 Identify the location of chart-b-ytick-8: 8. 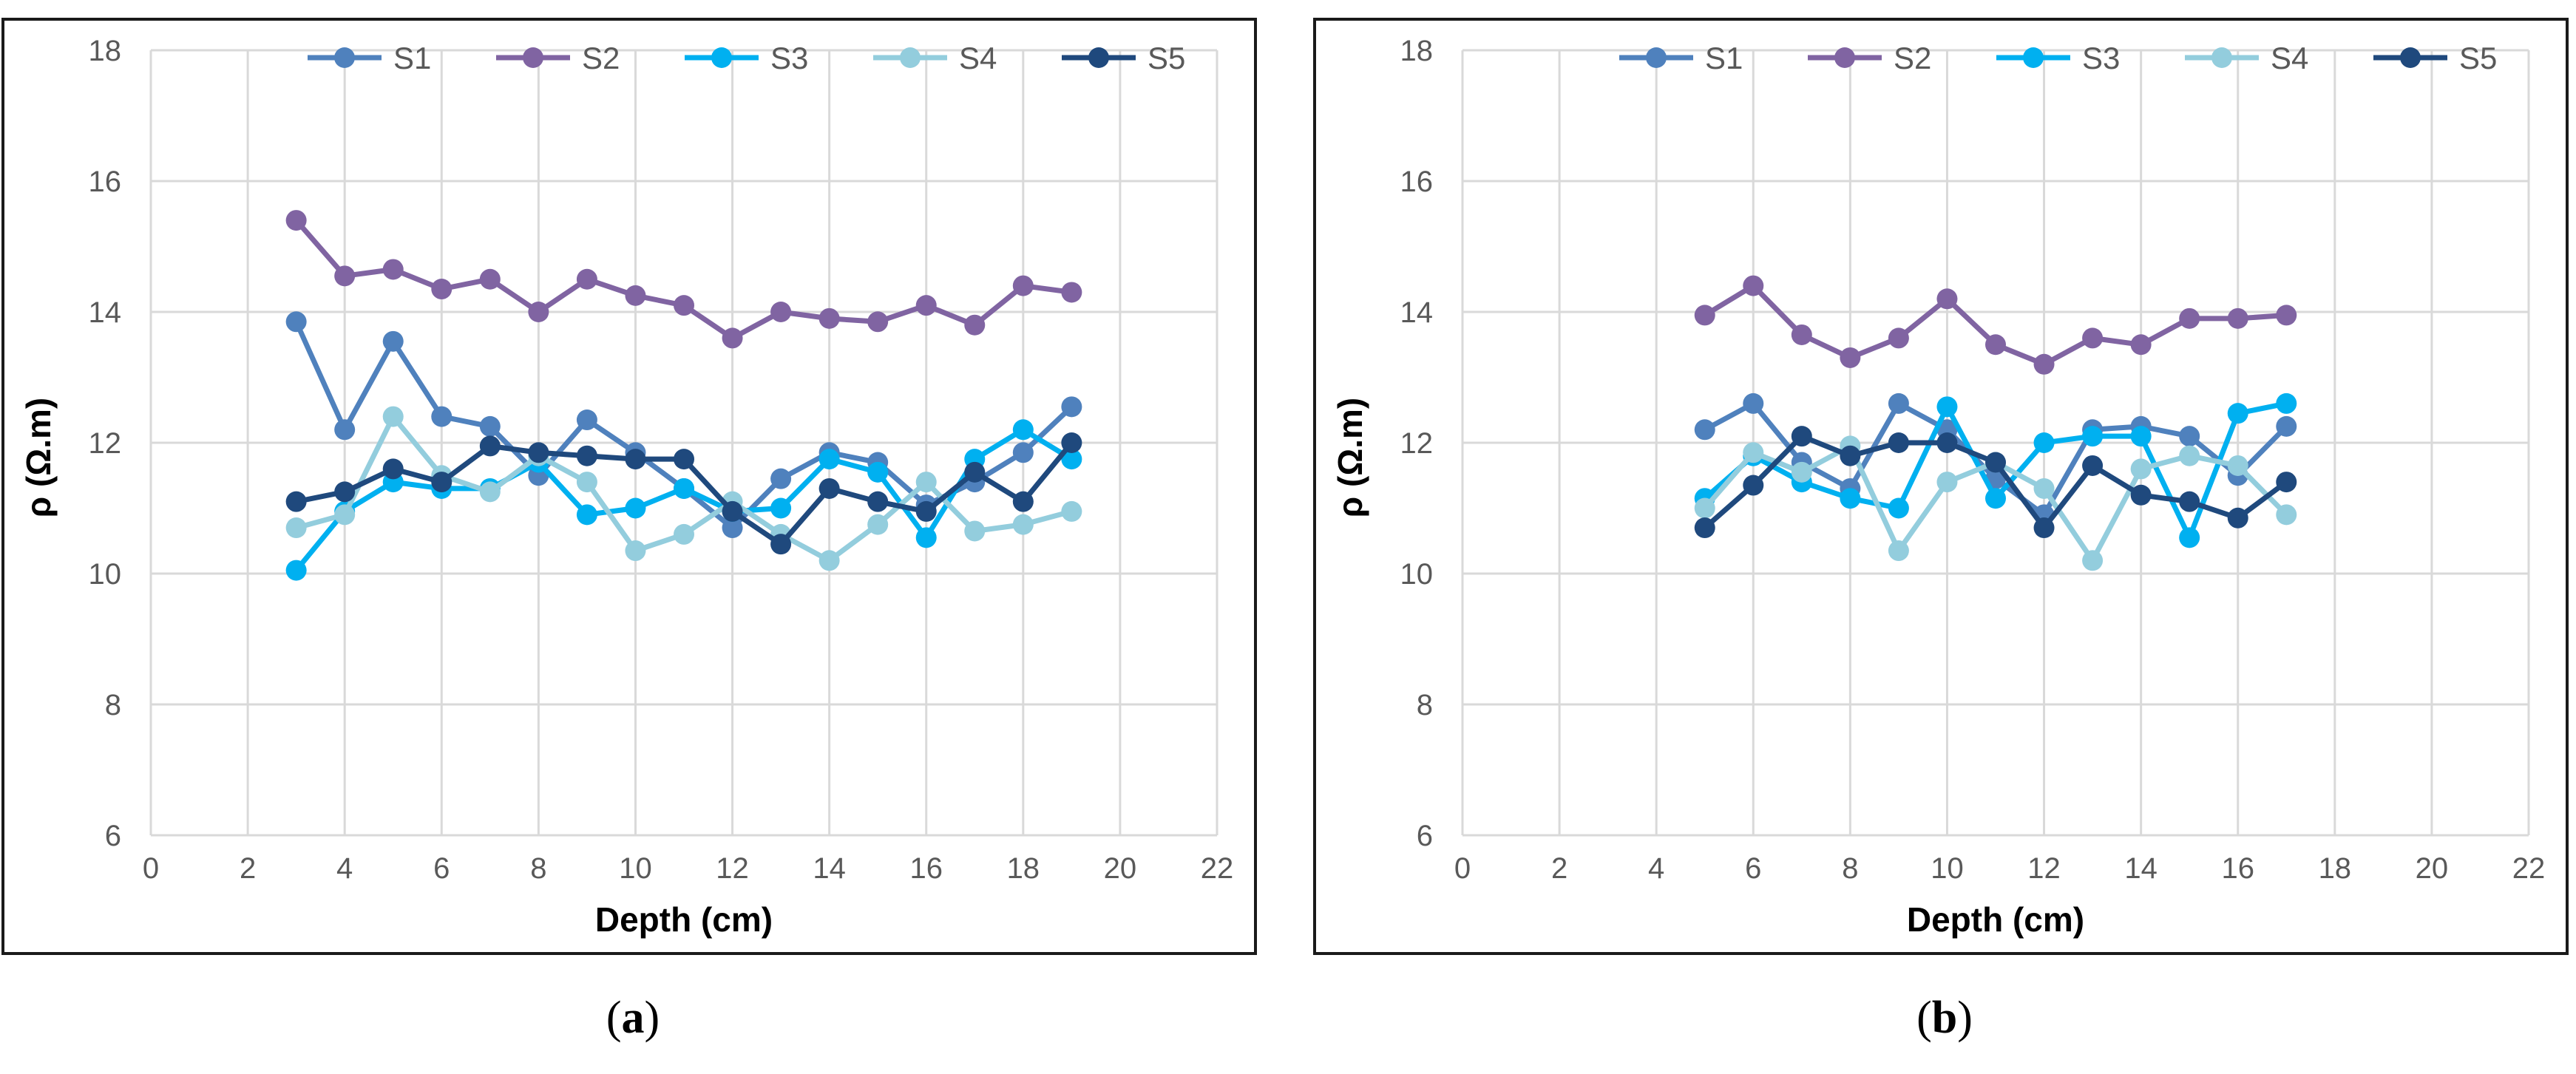
(1425, 705).